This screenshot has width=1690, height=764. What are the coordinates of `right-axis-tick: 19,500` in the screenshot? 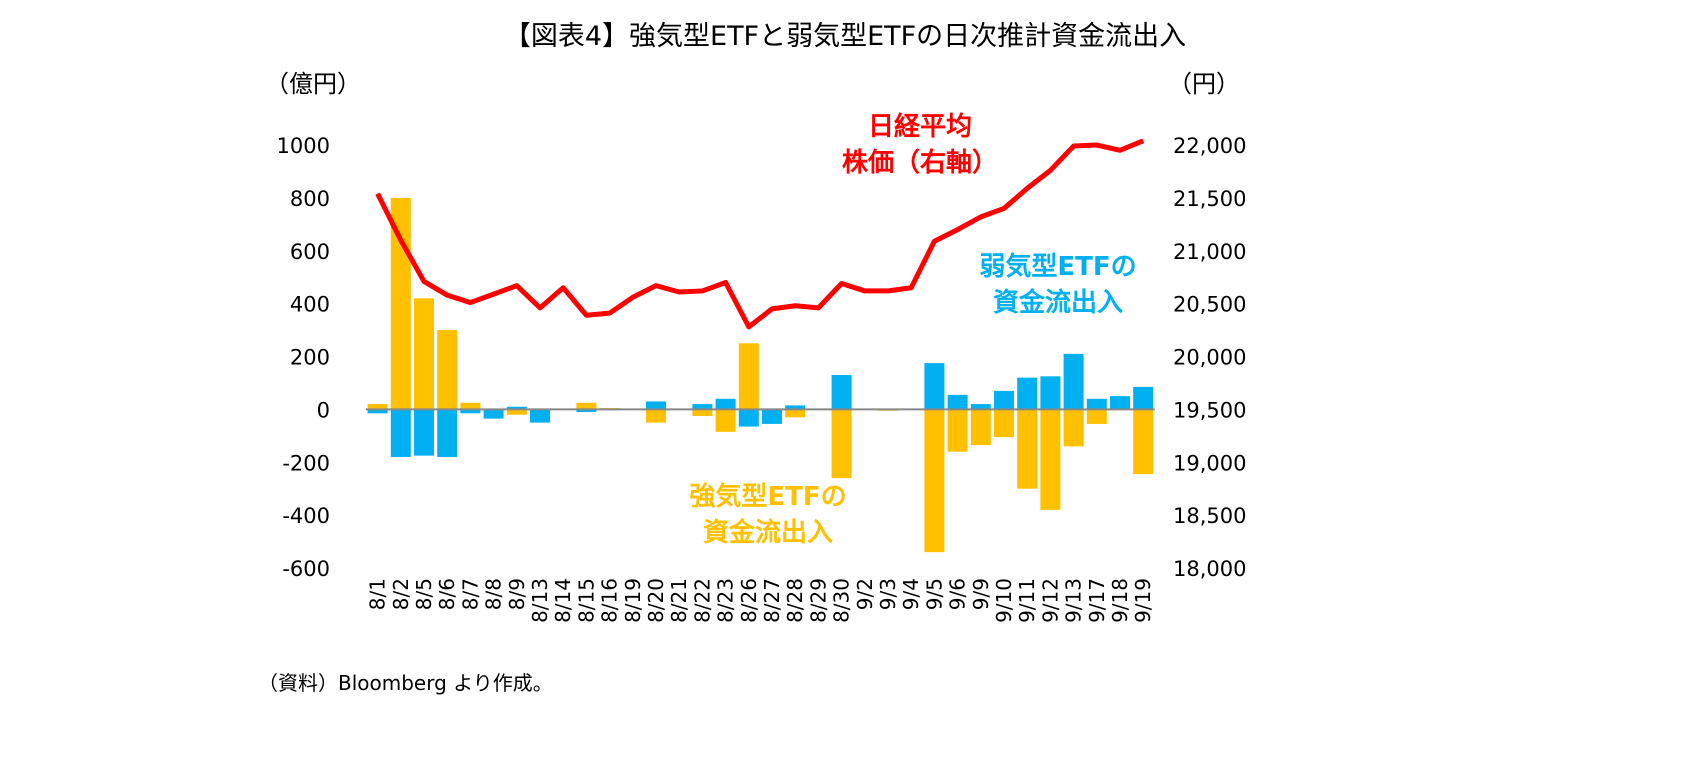 It's located at (1209, 410).